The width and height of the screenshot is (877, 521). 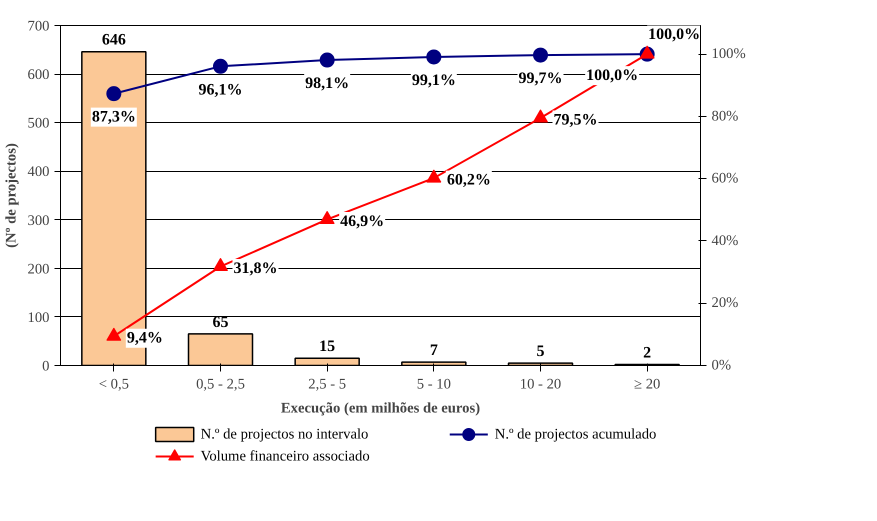 I want to click on data-label: 98,1%, so click(x=327, y=83).